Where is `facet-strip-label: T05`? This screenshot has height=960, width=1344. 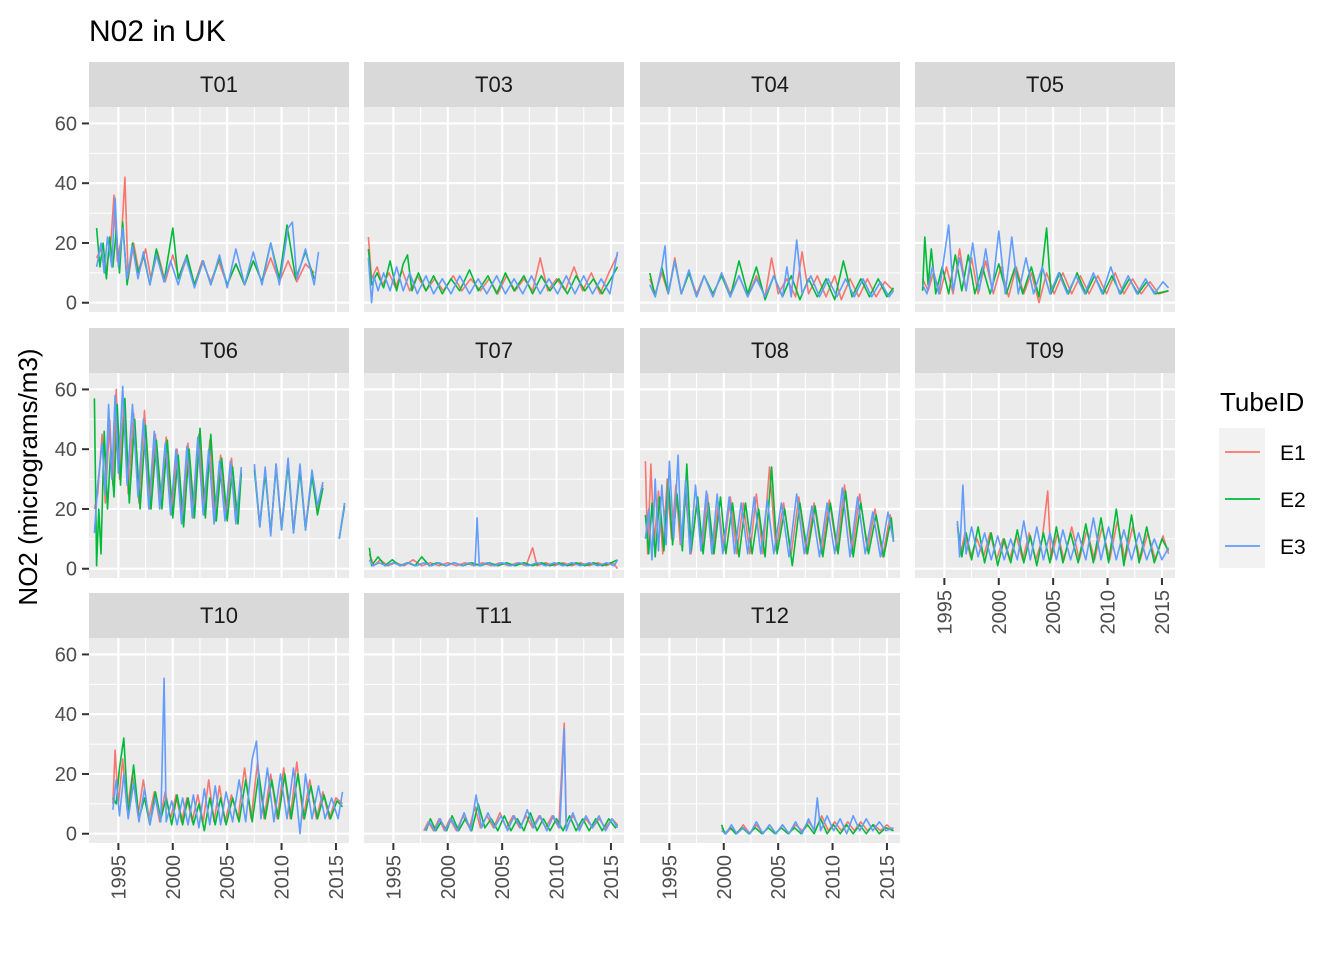 facet-strip-label: T05 is located at coordinates (1045, 84).